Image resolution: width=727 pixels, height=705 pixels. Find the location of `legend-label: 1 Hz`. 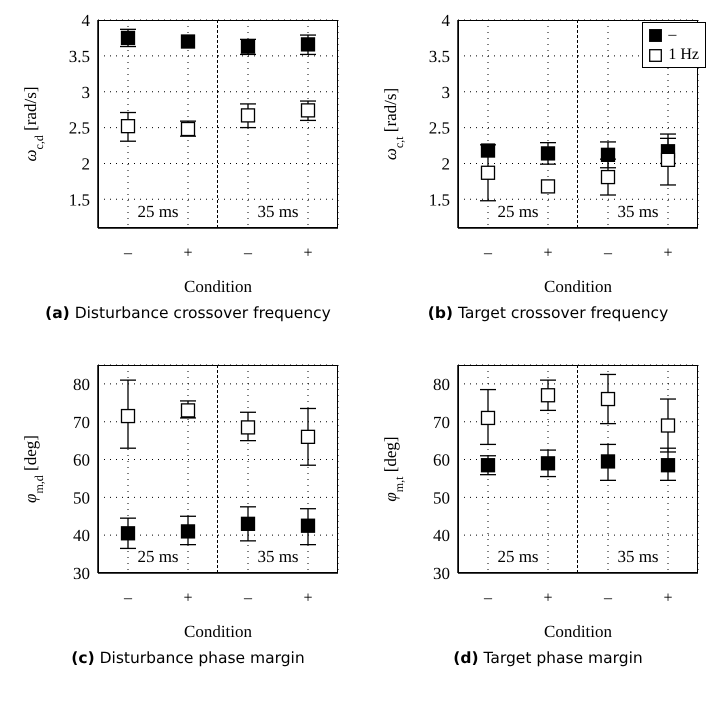

legend-label: 1 Hz is located at coordinates (683, 55).